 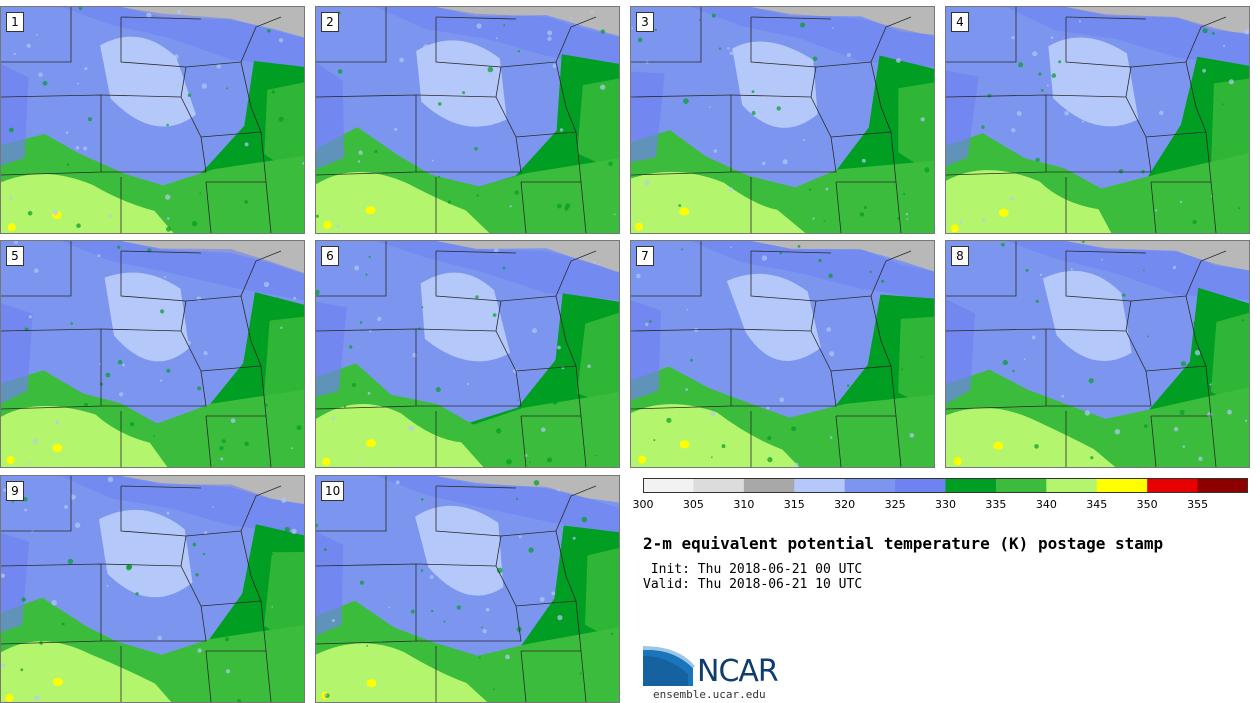 What do you see at coordinates (1147, 504) in the screenshot?
I see `colorbar-tick-label: 350` at bounding box center [1147, 504].